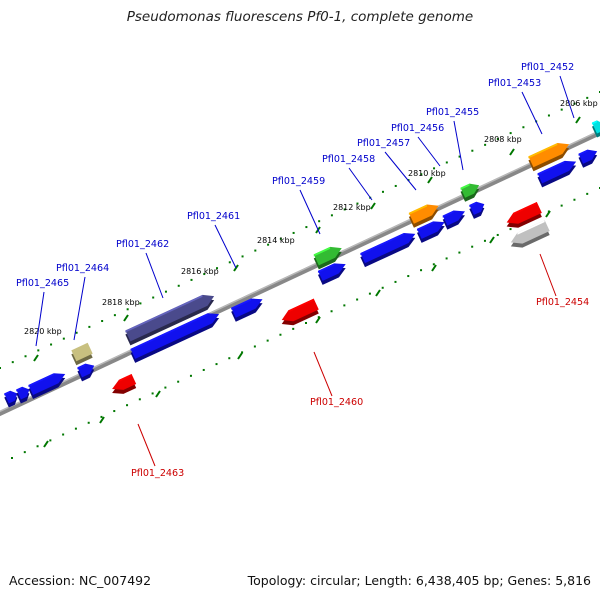 The height and width of the screenshot is (600, 600). Describe the element at coordinates (383, 143) in the screenshot. I see `gene-label: Pfl01_2457` at that location.